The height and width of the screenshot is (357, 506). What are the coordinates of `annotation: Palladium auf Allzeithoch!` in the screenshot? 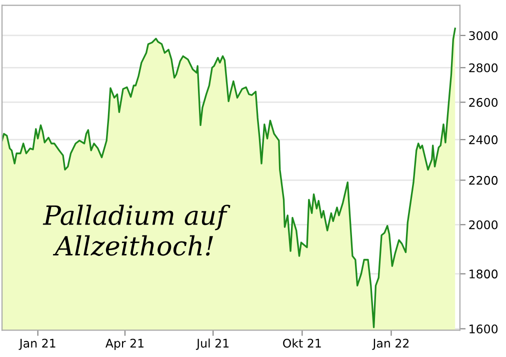 It's located at (136, 230).